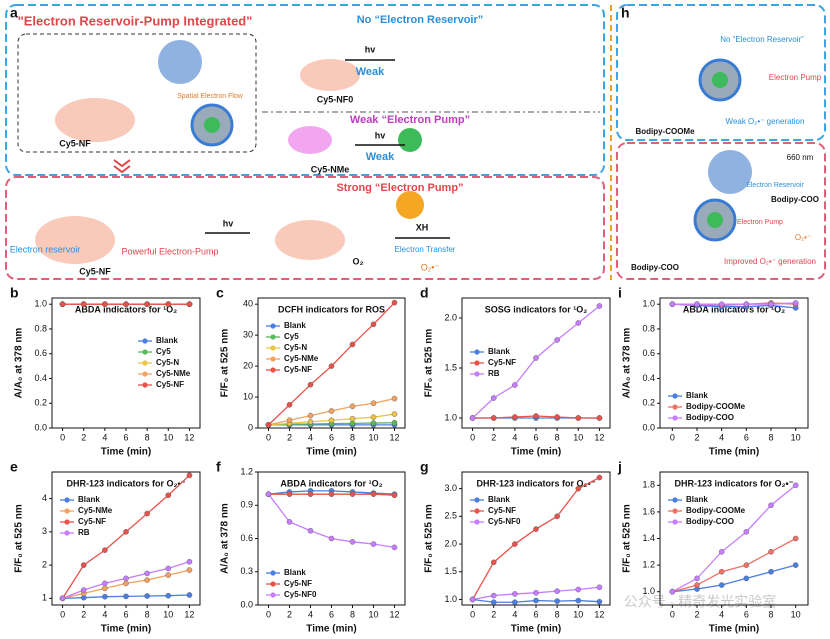 This screenshot has height=639, width=830. Describe the element at coordinates (504, 521) in the screenshot. I see `legend-label: Cy5-NF0` at that location.